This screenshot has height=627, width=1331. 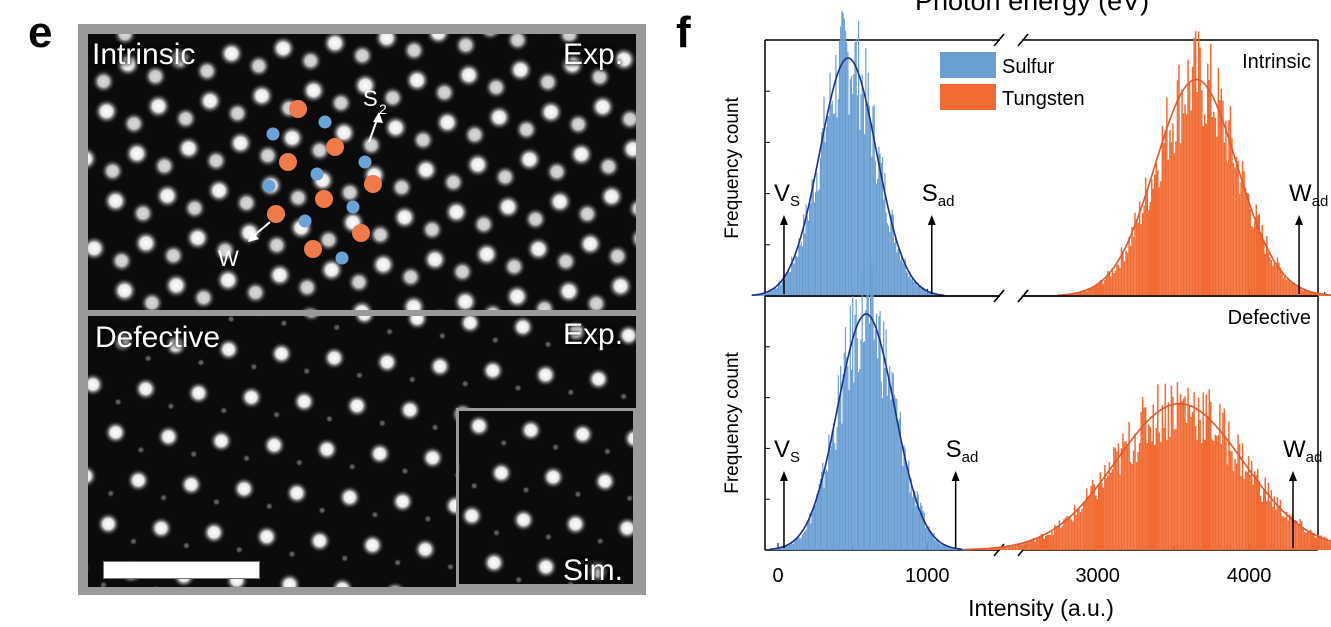 I want to click on annotation-text: W, so click(x=1300, y=193).